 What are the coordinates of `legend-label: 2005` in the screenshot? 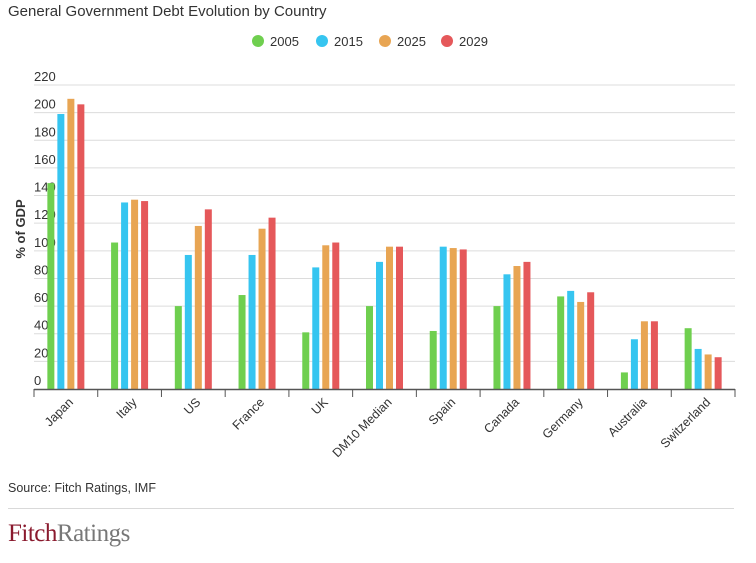 It's located at (284, 41).